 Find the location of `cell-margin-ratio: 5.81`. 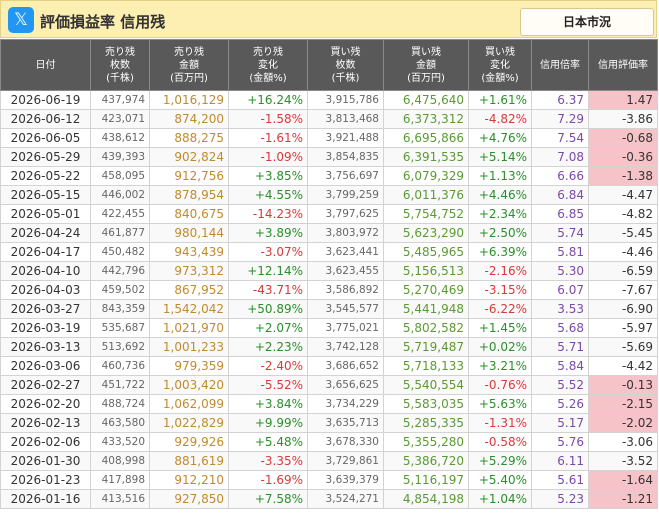

cell-margin-ratio: 5.81 is located at coordinates (560, 252).